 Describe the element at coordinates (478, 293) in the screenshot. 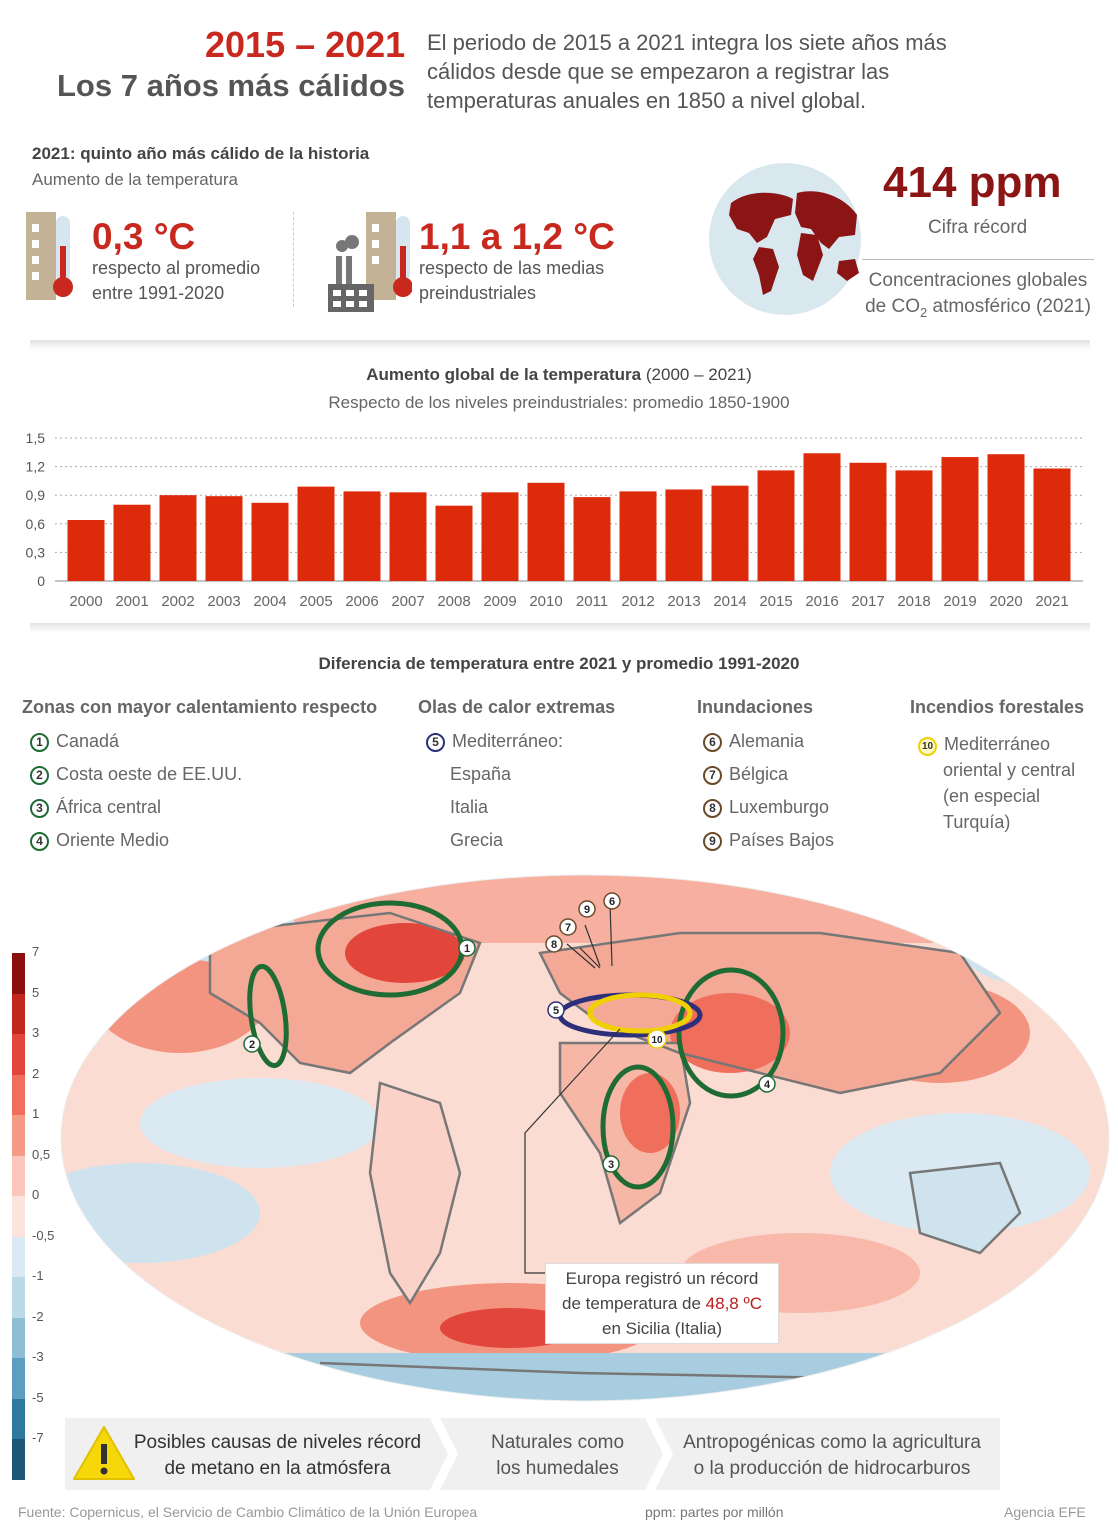

I see `stat2-line: preindustriales` at that location.